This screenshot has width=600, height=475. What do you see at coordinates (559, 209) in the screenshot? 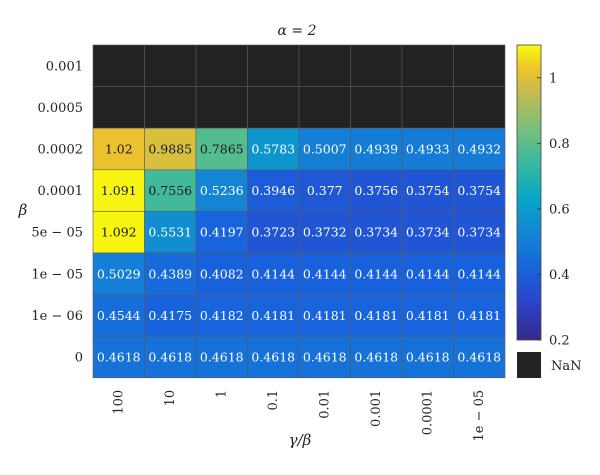
I see `colorbar-tick-label: 0.6` at bounding box center [559, 209].